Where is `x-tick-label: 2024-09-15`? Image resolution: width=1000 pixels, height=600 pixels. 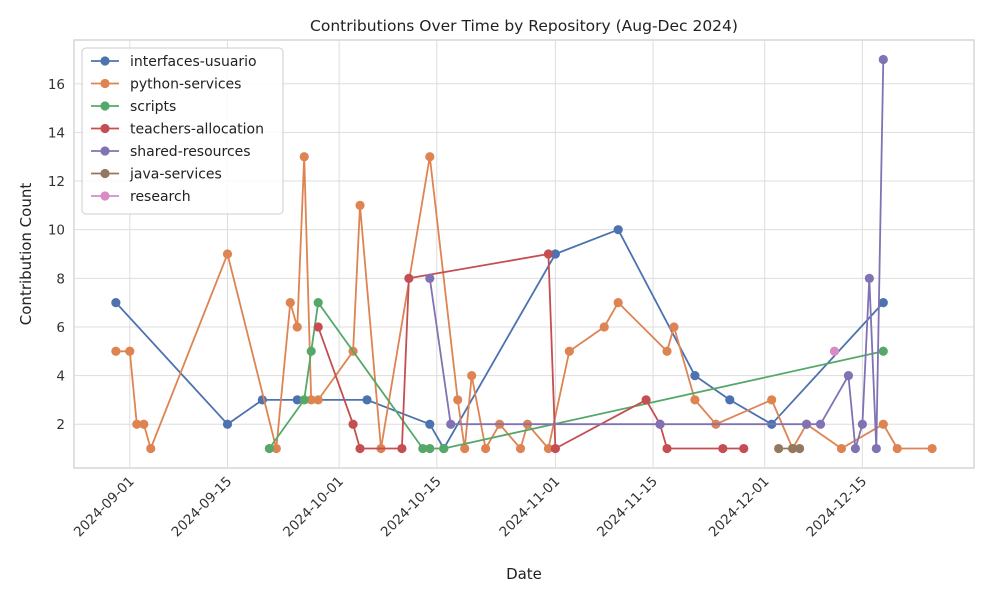
x-tick-label: 2024-09-15 is located at coordinates (202, 507).